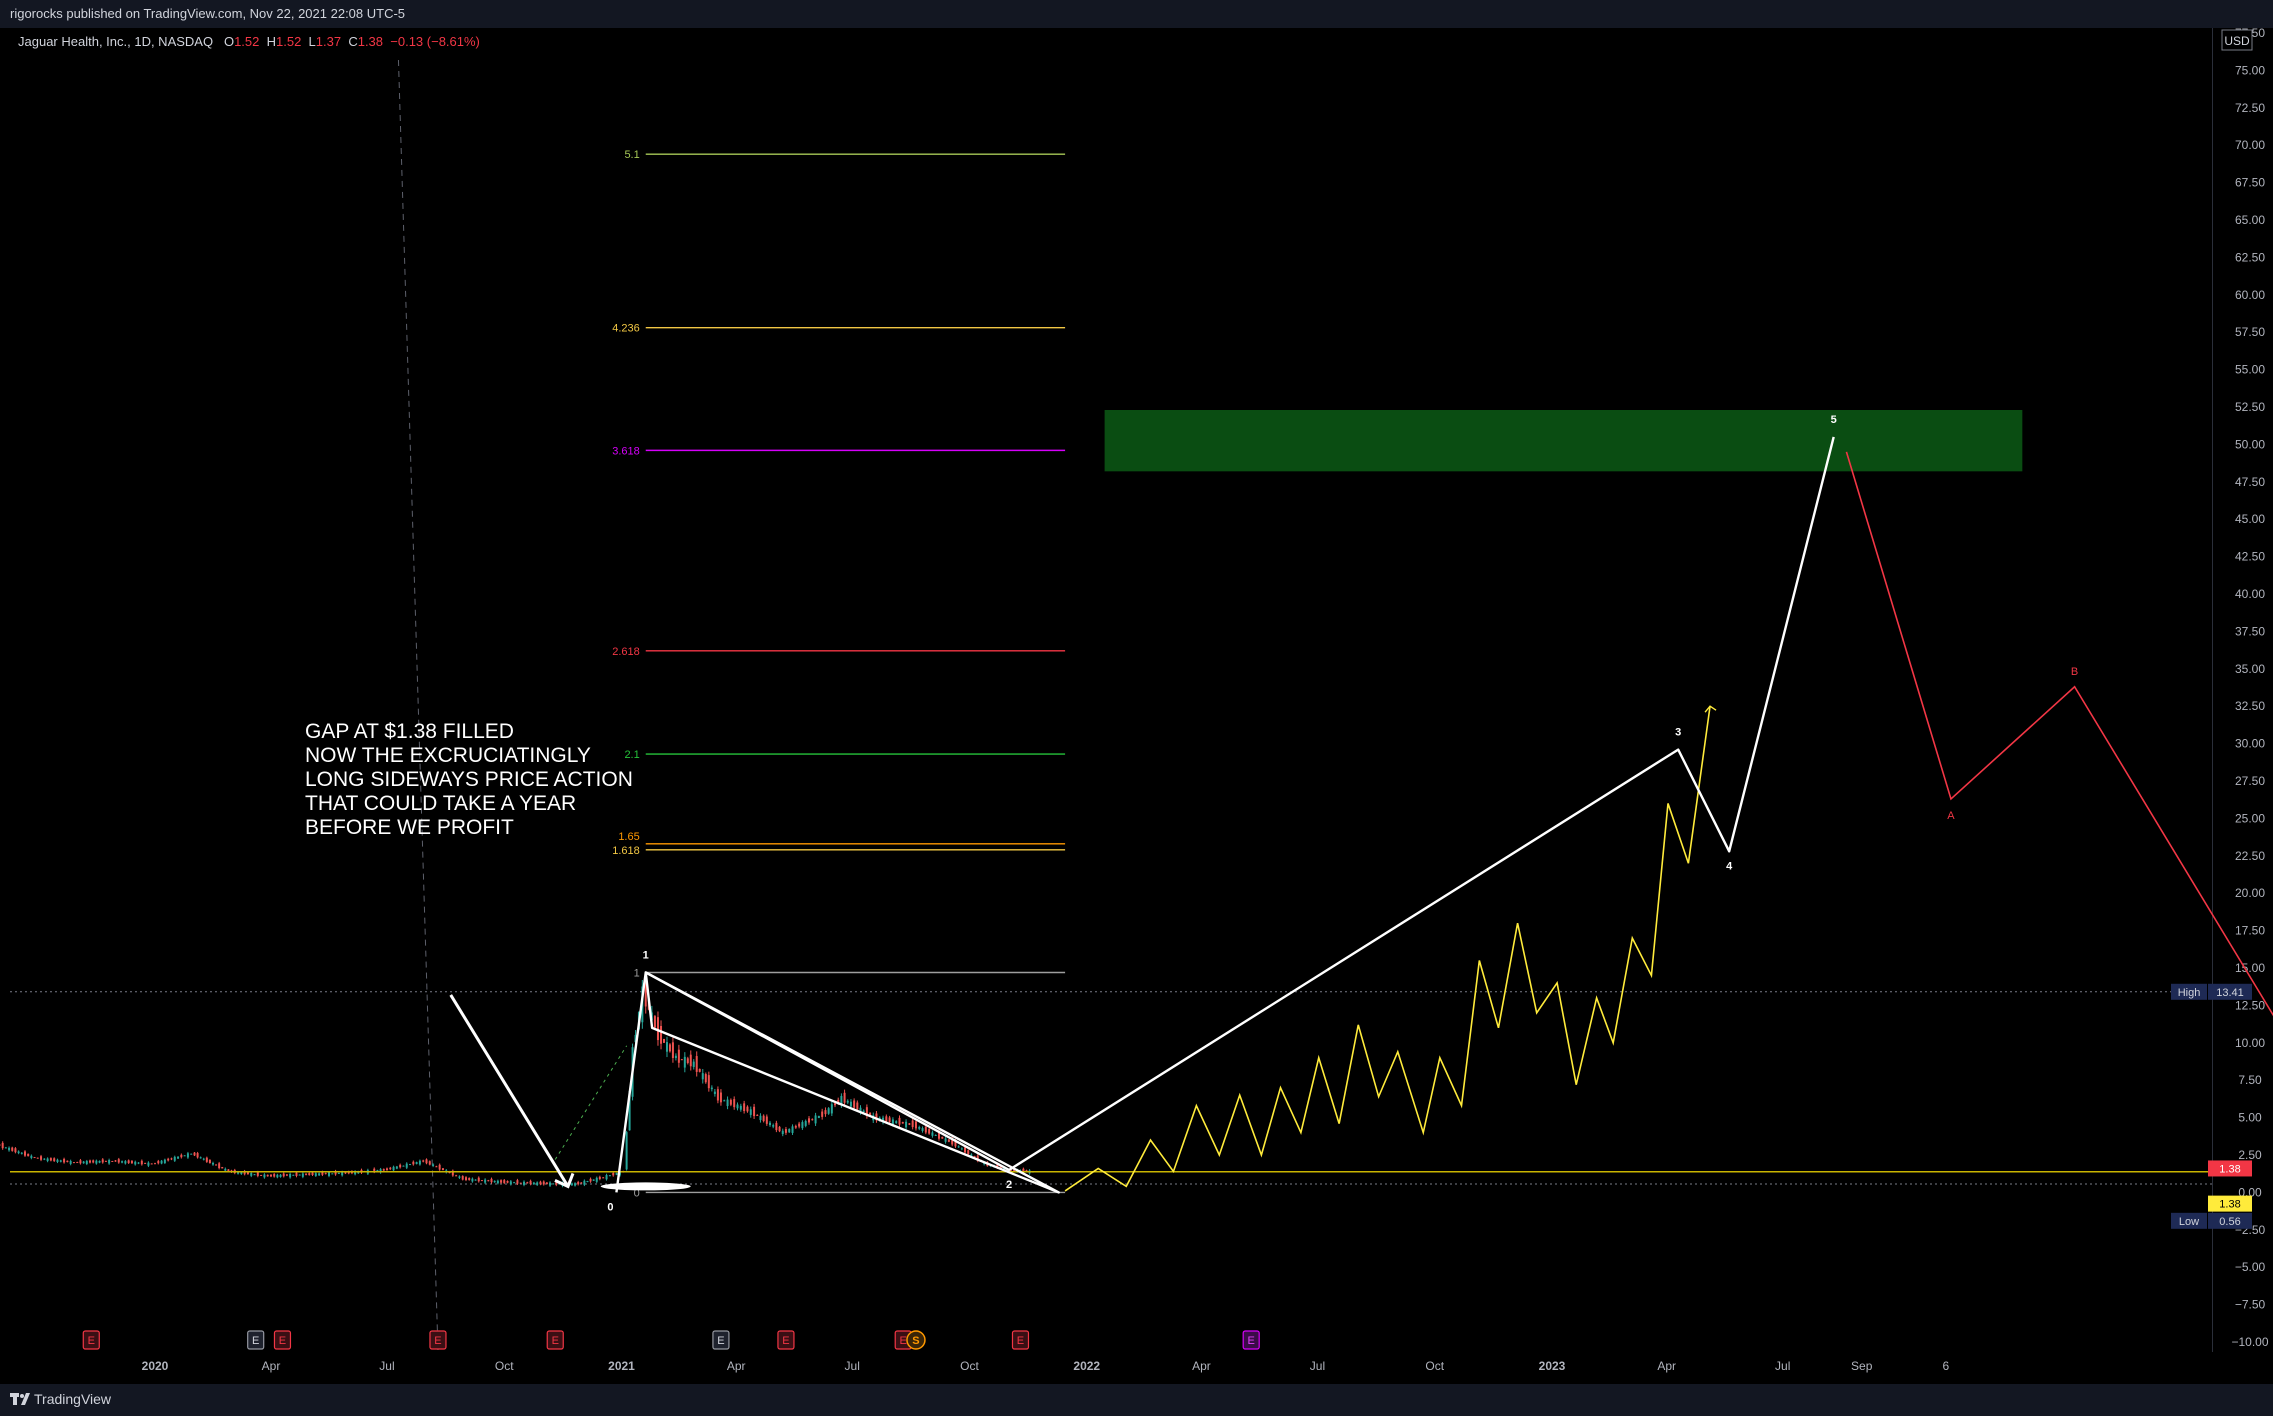 Image resolution: width=2273 pixels, height=1416 pixels. I want to click on correction-path, so click(2059, 734).